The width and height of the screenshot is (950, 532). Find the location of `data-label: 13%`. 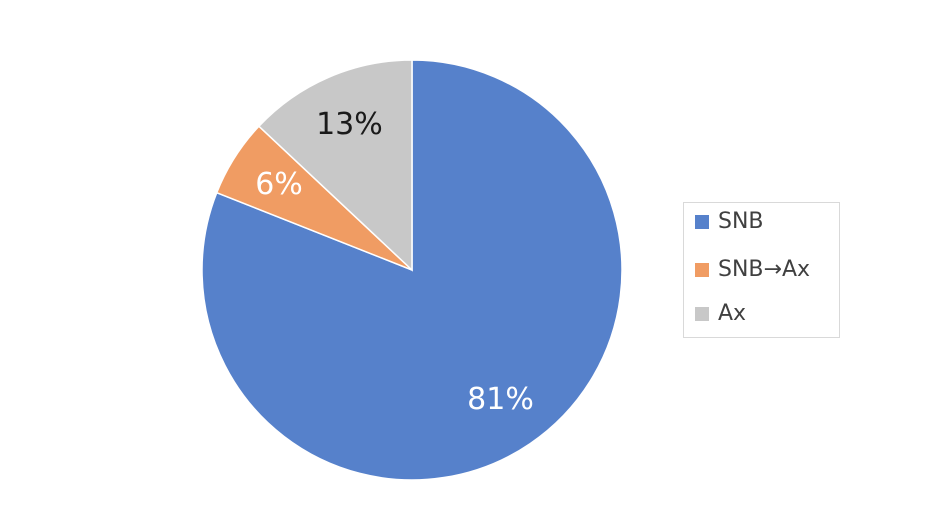

data-label: 13% is located at coordinates (349, 124).